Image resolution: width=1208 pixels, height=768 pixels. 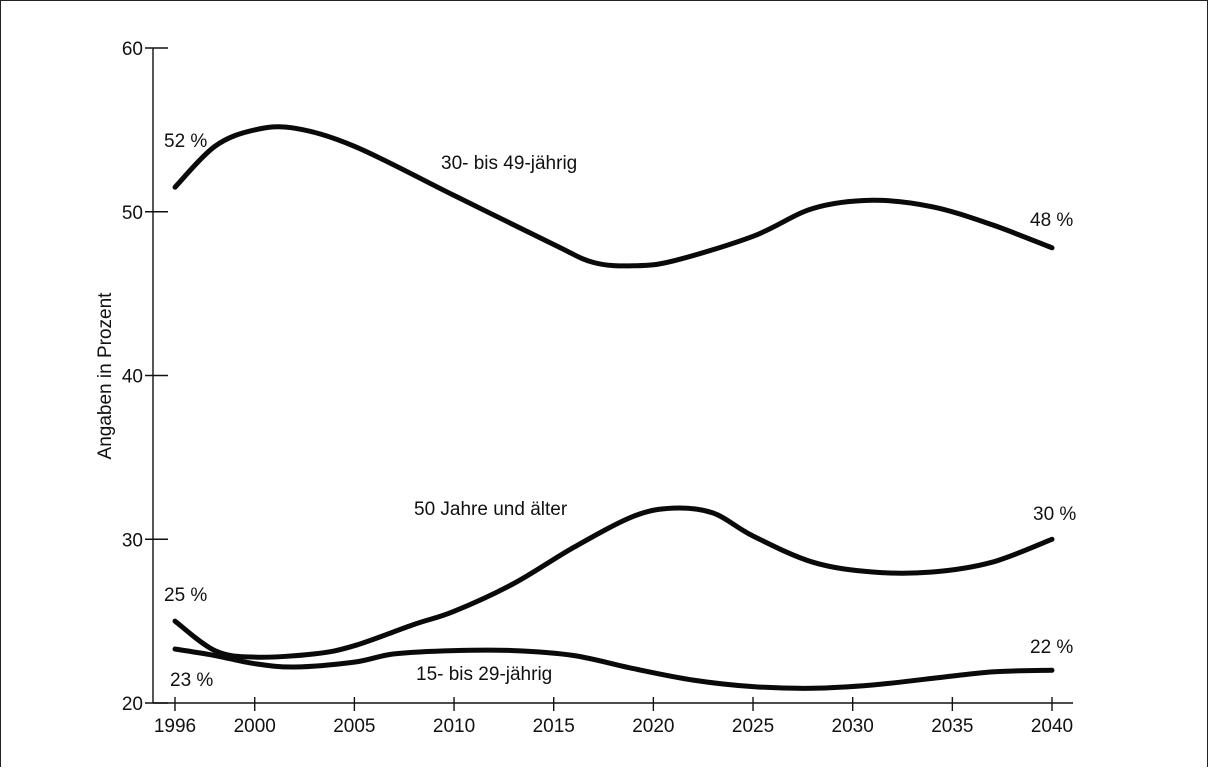 What do you see at coordinates (1052, 726) in the screenshot?
I see `x-tick-label-2040: 2040` at bounding box center [1052, 726].